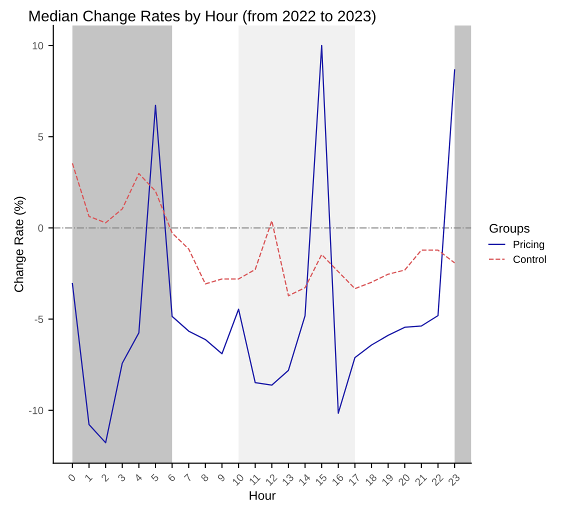 Image resolution: width=561 pixels, height=509 pixels. I want to click on y-tick-label: -10, so click(36, 410).